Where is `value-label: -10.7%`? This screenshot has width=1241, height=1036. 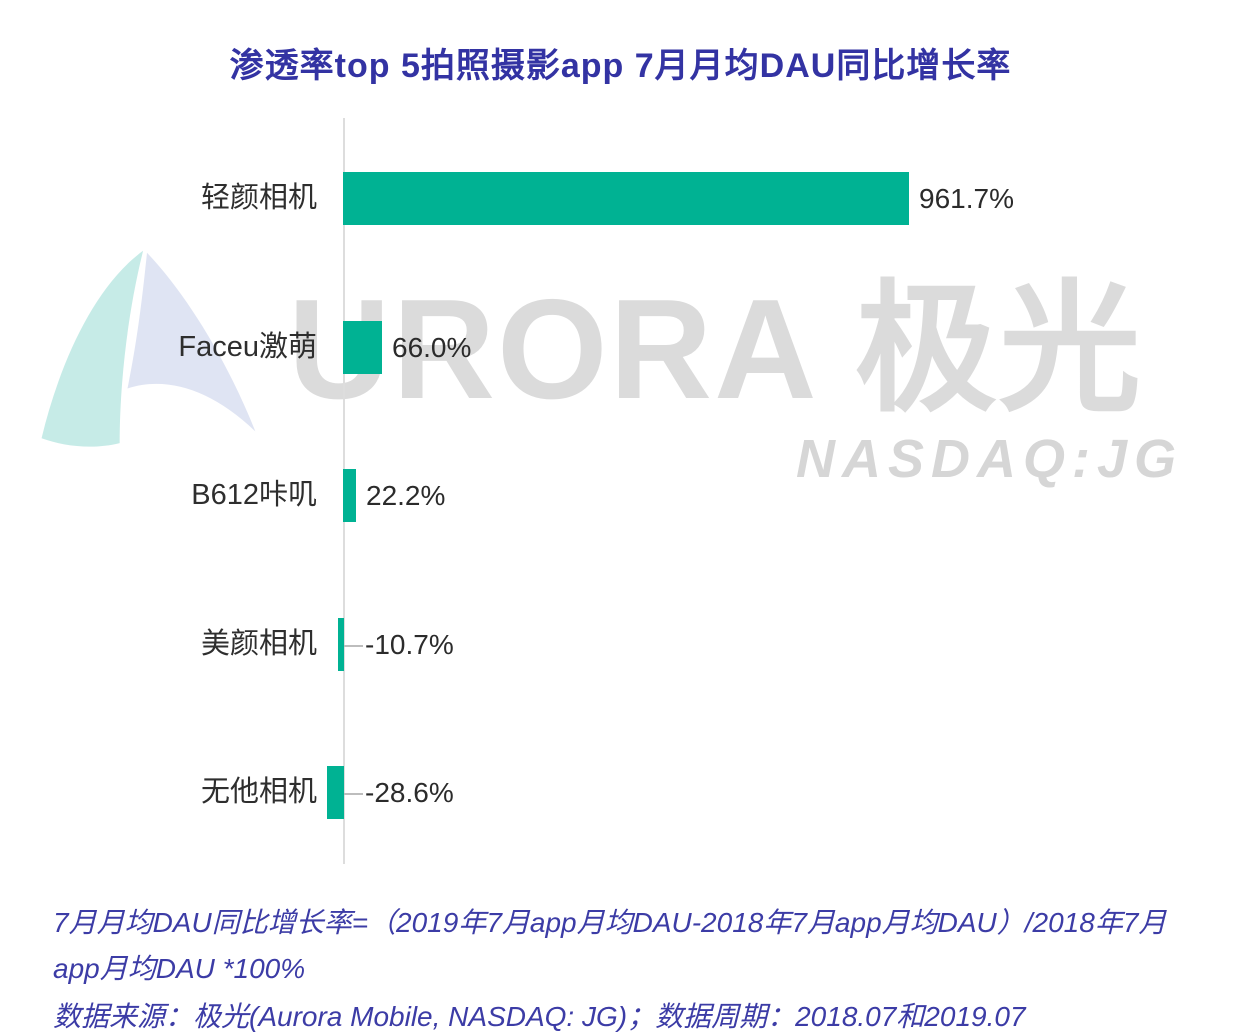 value-label: -10.7% is located at coordinates (409, 644).